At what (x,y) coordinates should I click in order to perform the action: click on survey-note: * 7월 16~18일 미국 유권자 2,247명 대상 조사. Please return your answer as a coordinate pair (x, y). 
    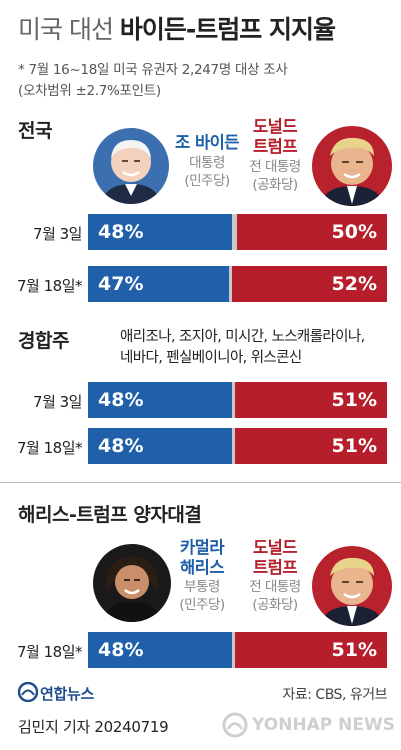
    Looking at the image, I should click on (153, 70).